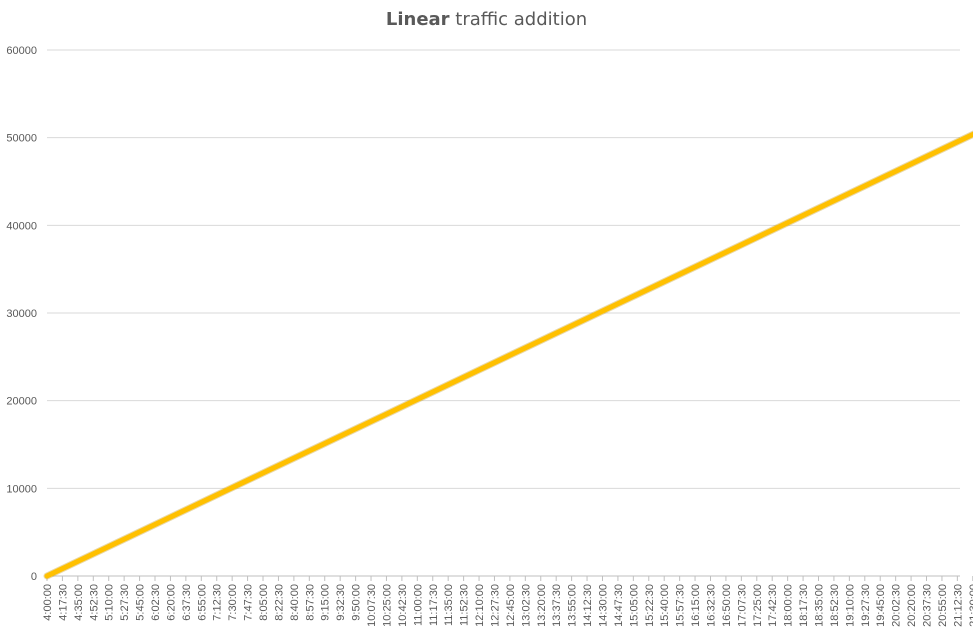 This screenshot has width=973, height=639. Describe the element at coordinates (295, 602) in the screenshot. I see `x-tick-label: 8:40:00` at that location.